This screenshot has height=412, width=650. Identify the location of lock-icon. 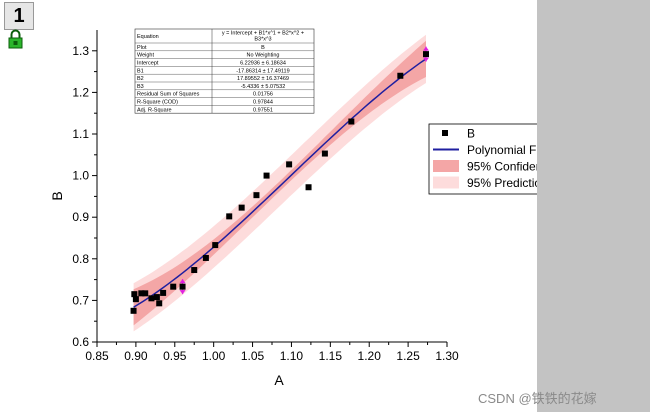
(15, 39).